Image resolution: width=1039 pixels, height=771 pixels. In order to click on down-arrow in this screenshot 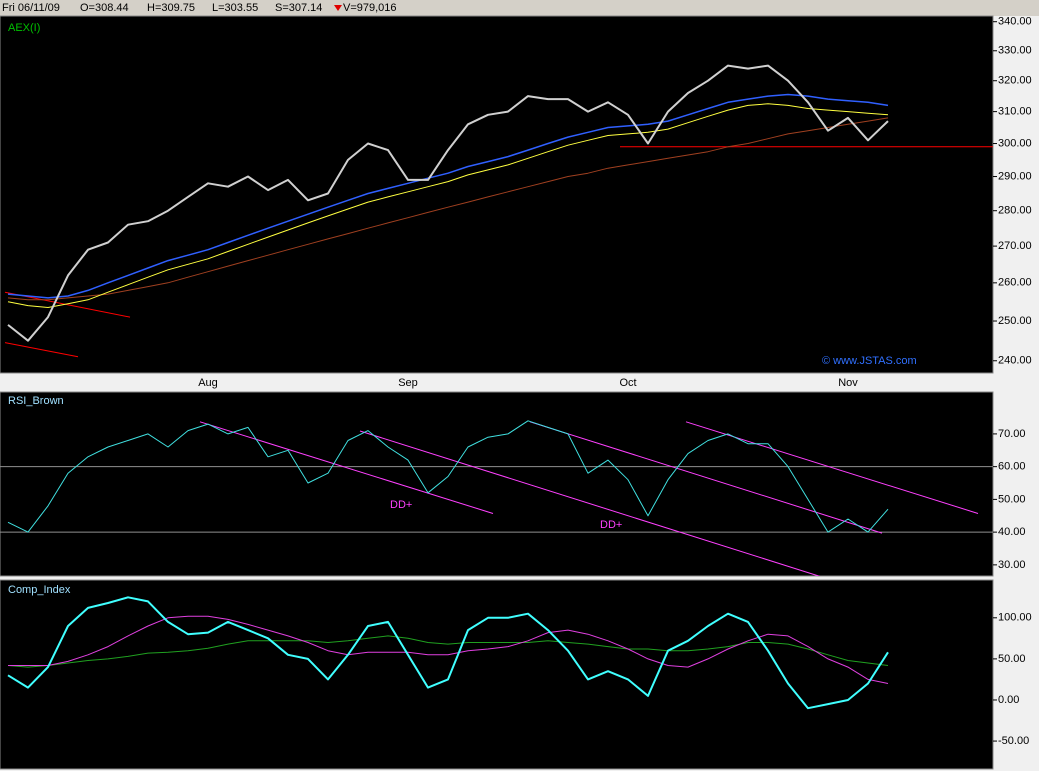, I will do `click(338, 8)`.